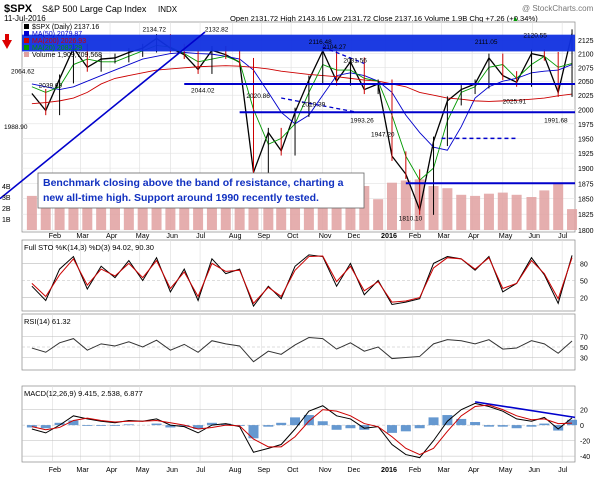 The image size is (609, 479). Describe the element at coordinates (582, 426) in the screenshot. I see `indicator-axis-tick: 0` at that location.